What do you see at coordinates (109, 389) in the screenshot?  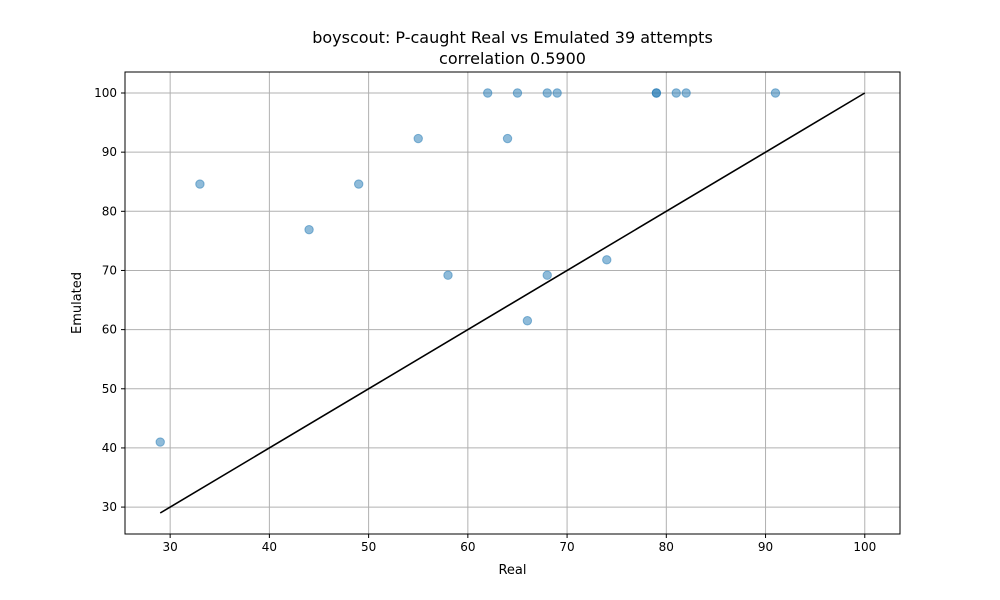 I see `y-tick-label: 50` at bounding box center [109, 389].